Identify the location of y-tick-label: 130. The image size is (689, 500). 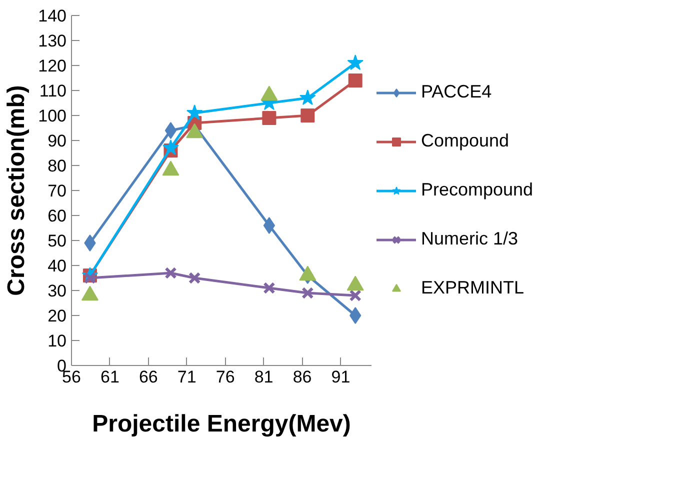
(52, 41).